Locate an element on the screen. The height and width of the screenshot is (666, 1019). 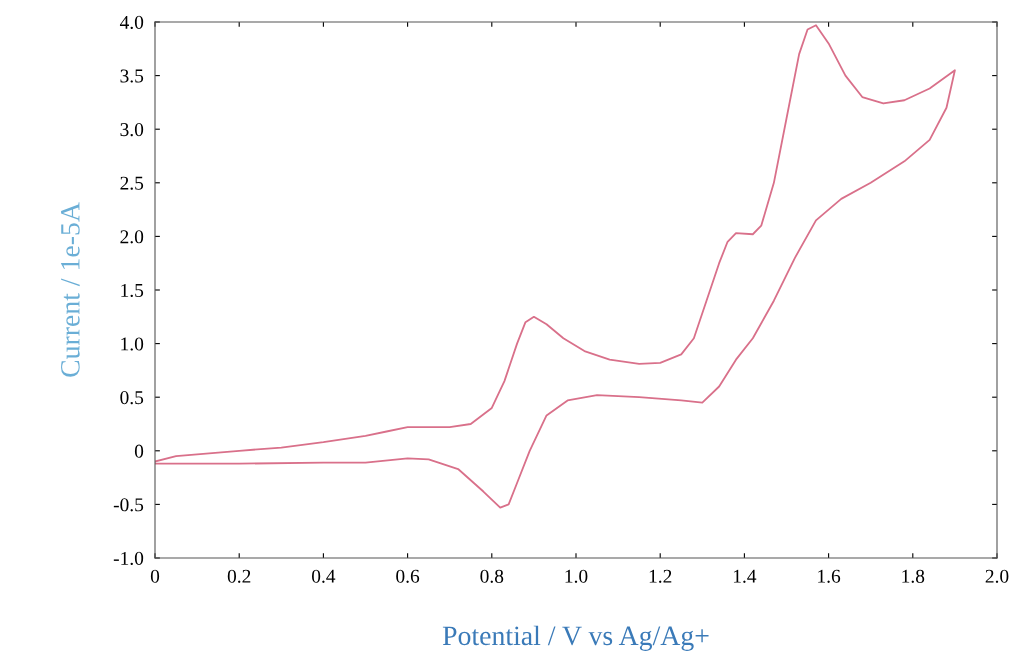
y-tick-label: 0.5 is located at coordinates (132, 398).